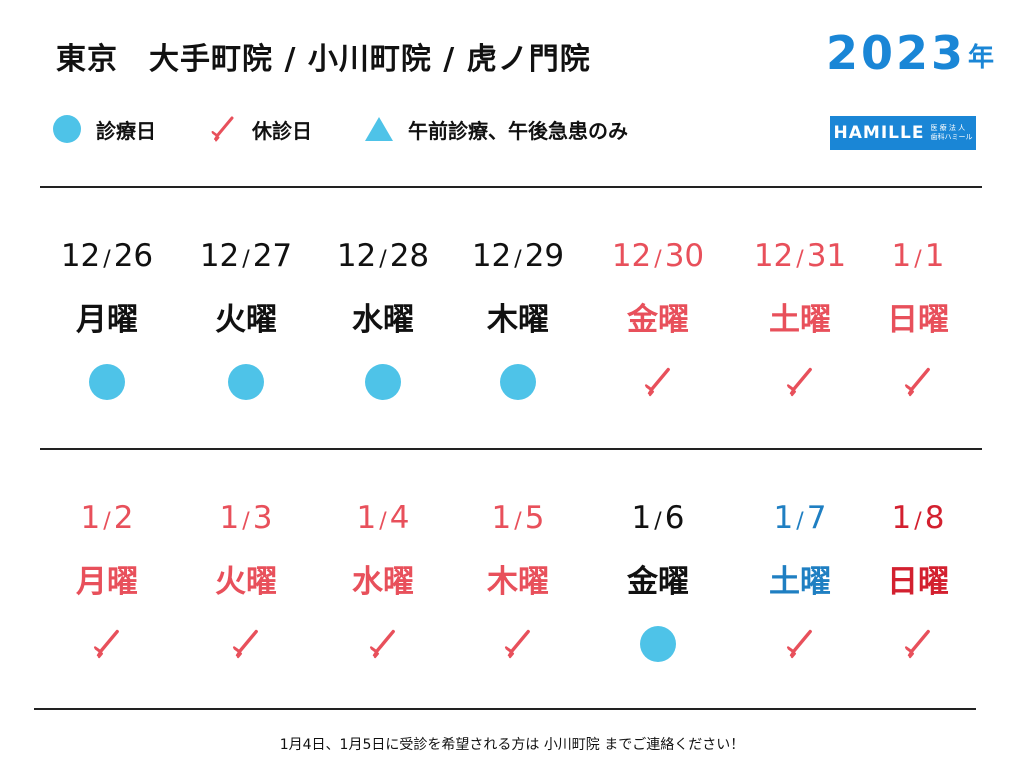 The width and height of the screenshot is (1024, 768). I want to click on day-date: 12/31, so click(800, 256).